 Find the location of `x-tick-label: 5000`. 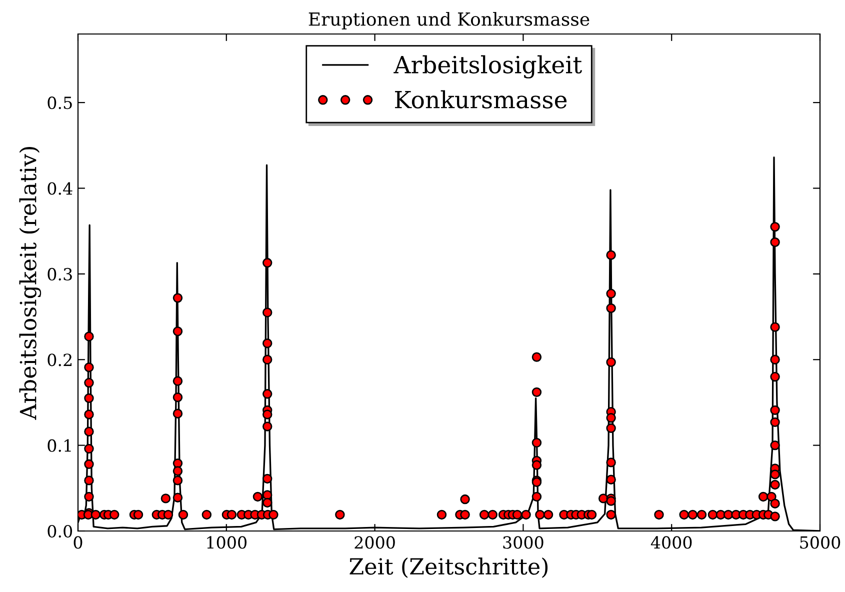

x-tick-label: 5000 is located at coordinates (820, 542).